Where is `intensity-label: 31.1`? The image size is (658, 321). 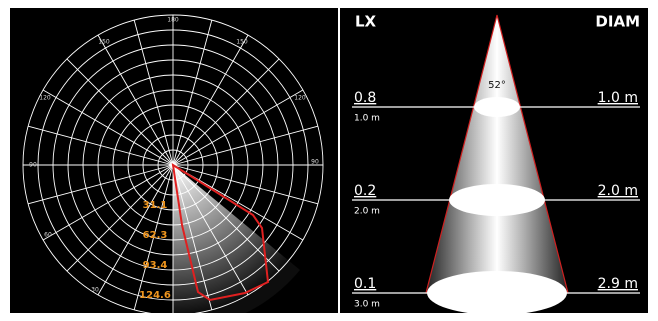
intensity-label: 31.1 is located at coordinates (155, 205).